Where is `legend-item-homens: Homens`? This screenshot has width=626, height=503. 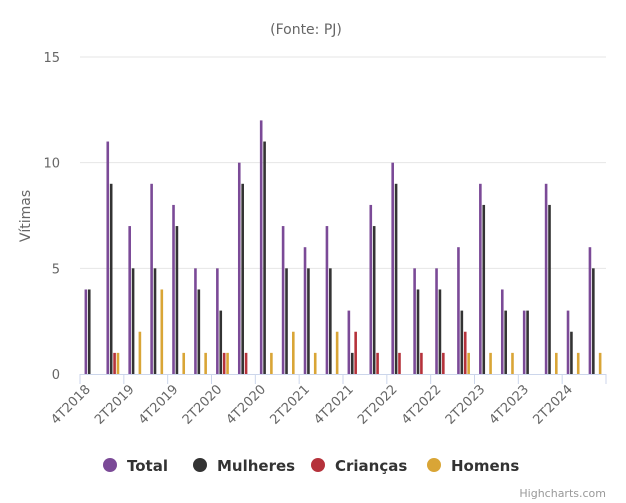
legend-item-homens: Homens is located at coordinates (473, 466).